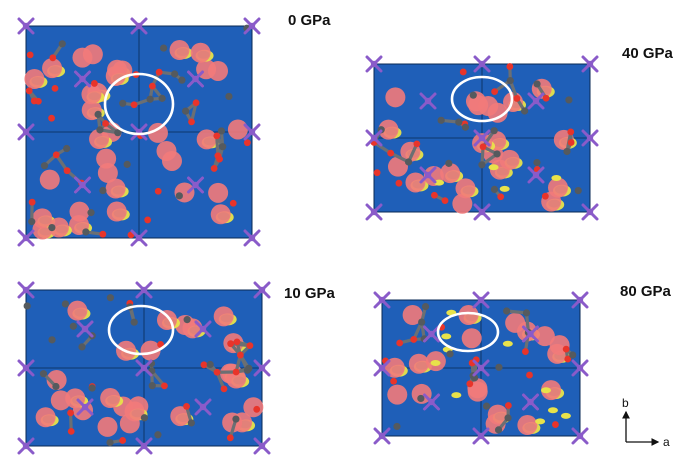 This screenshot has width=680, height=460. Describe the element at coordinates (645, 291) in the screenshot. I see `pressure-label-80gpa: 80 GPa` at that location.